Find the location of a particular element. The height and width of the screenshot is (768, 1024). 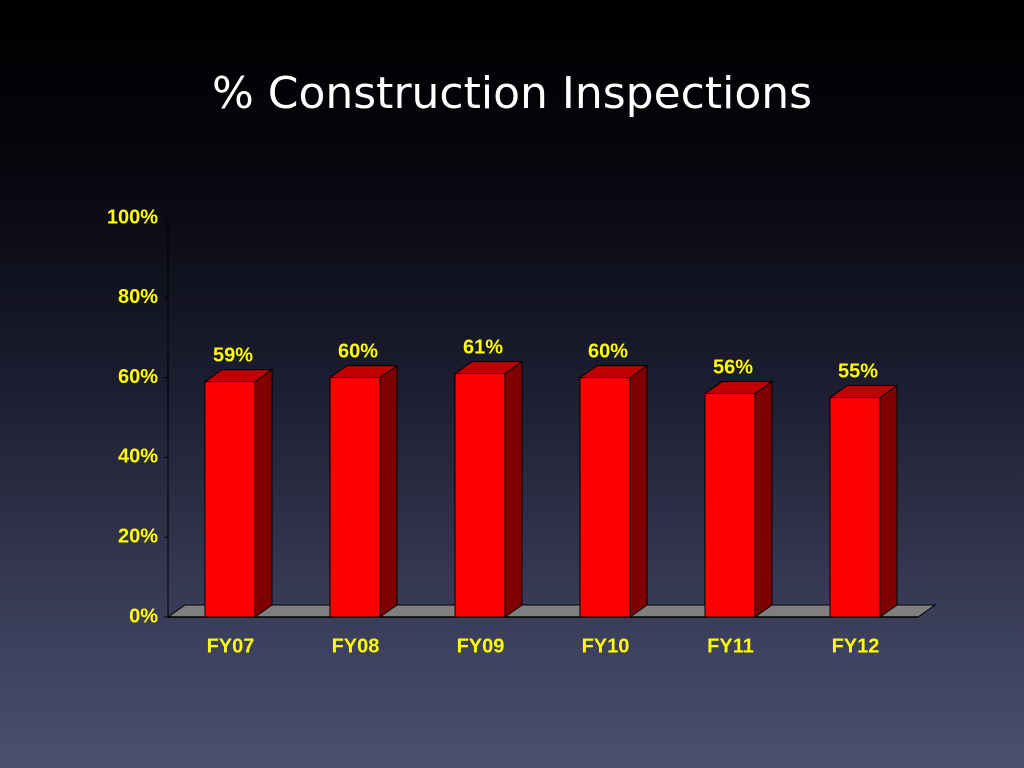

floor is located at coordinates (551, 611).